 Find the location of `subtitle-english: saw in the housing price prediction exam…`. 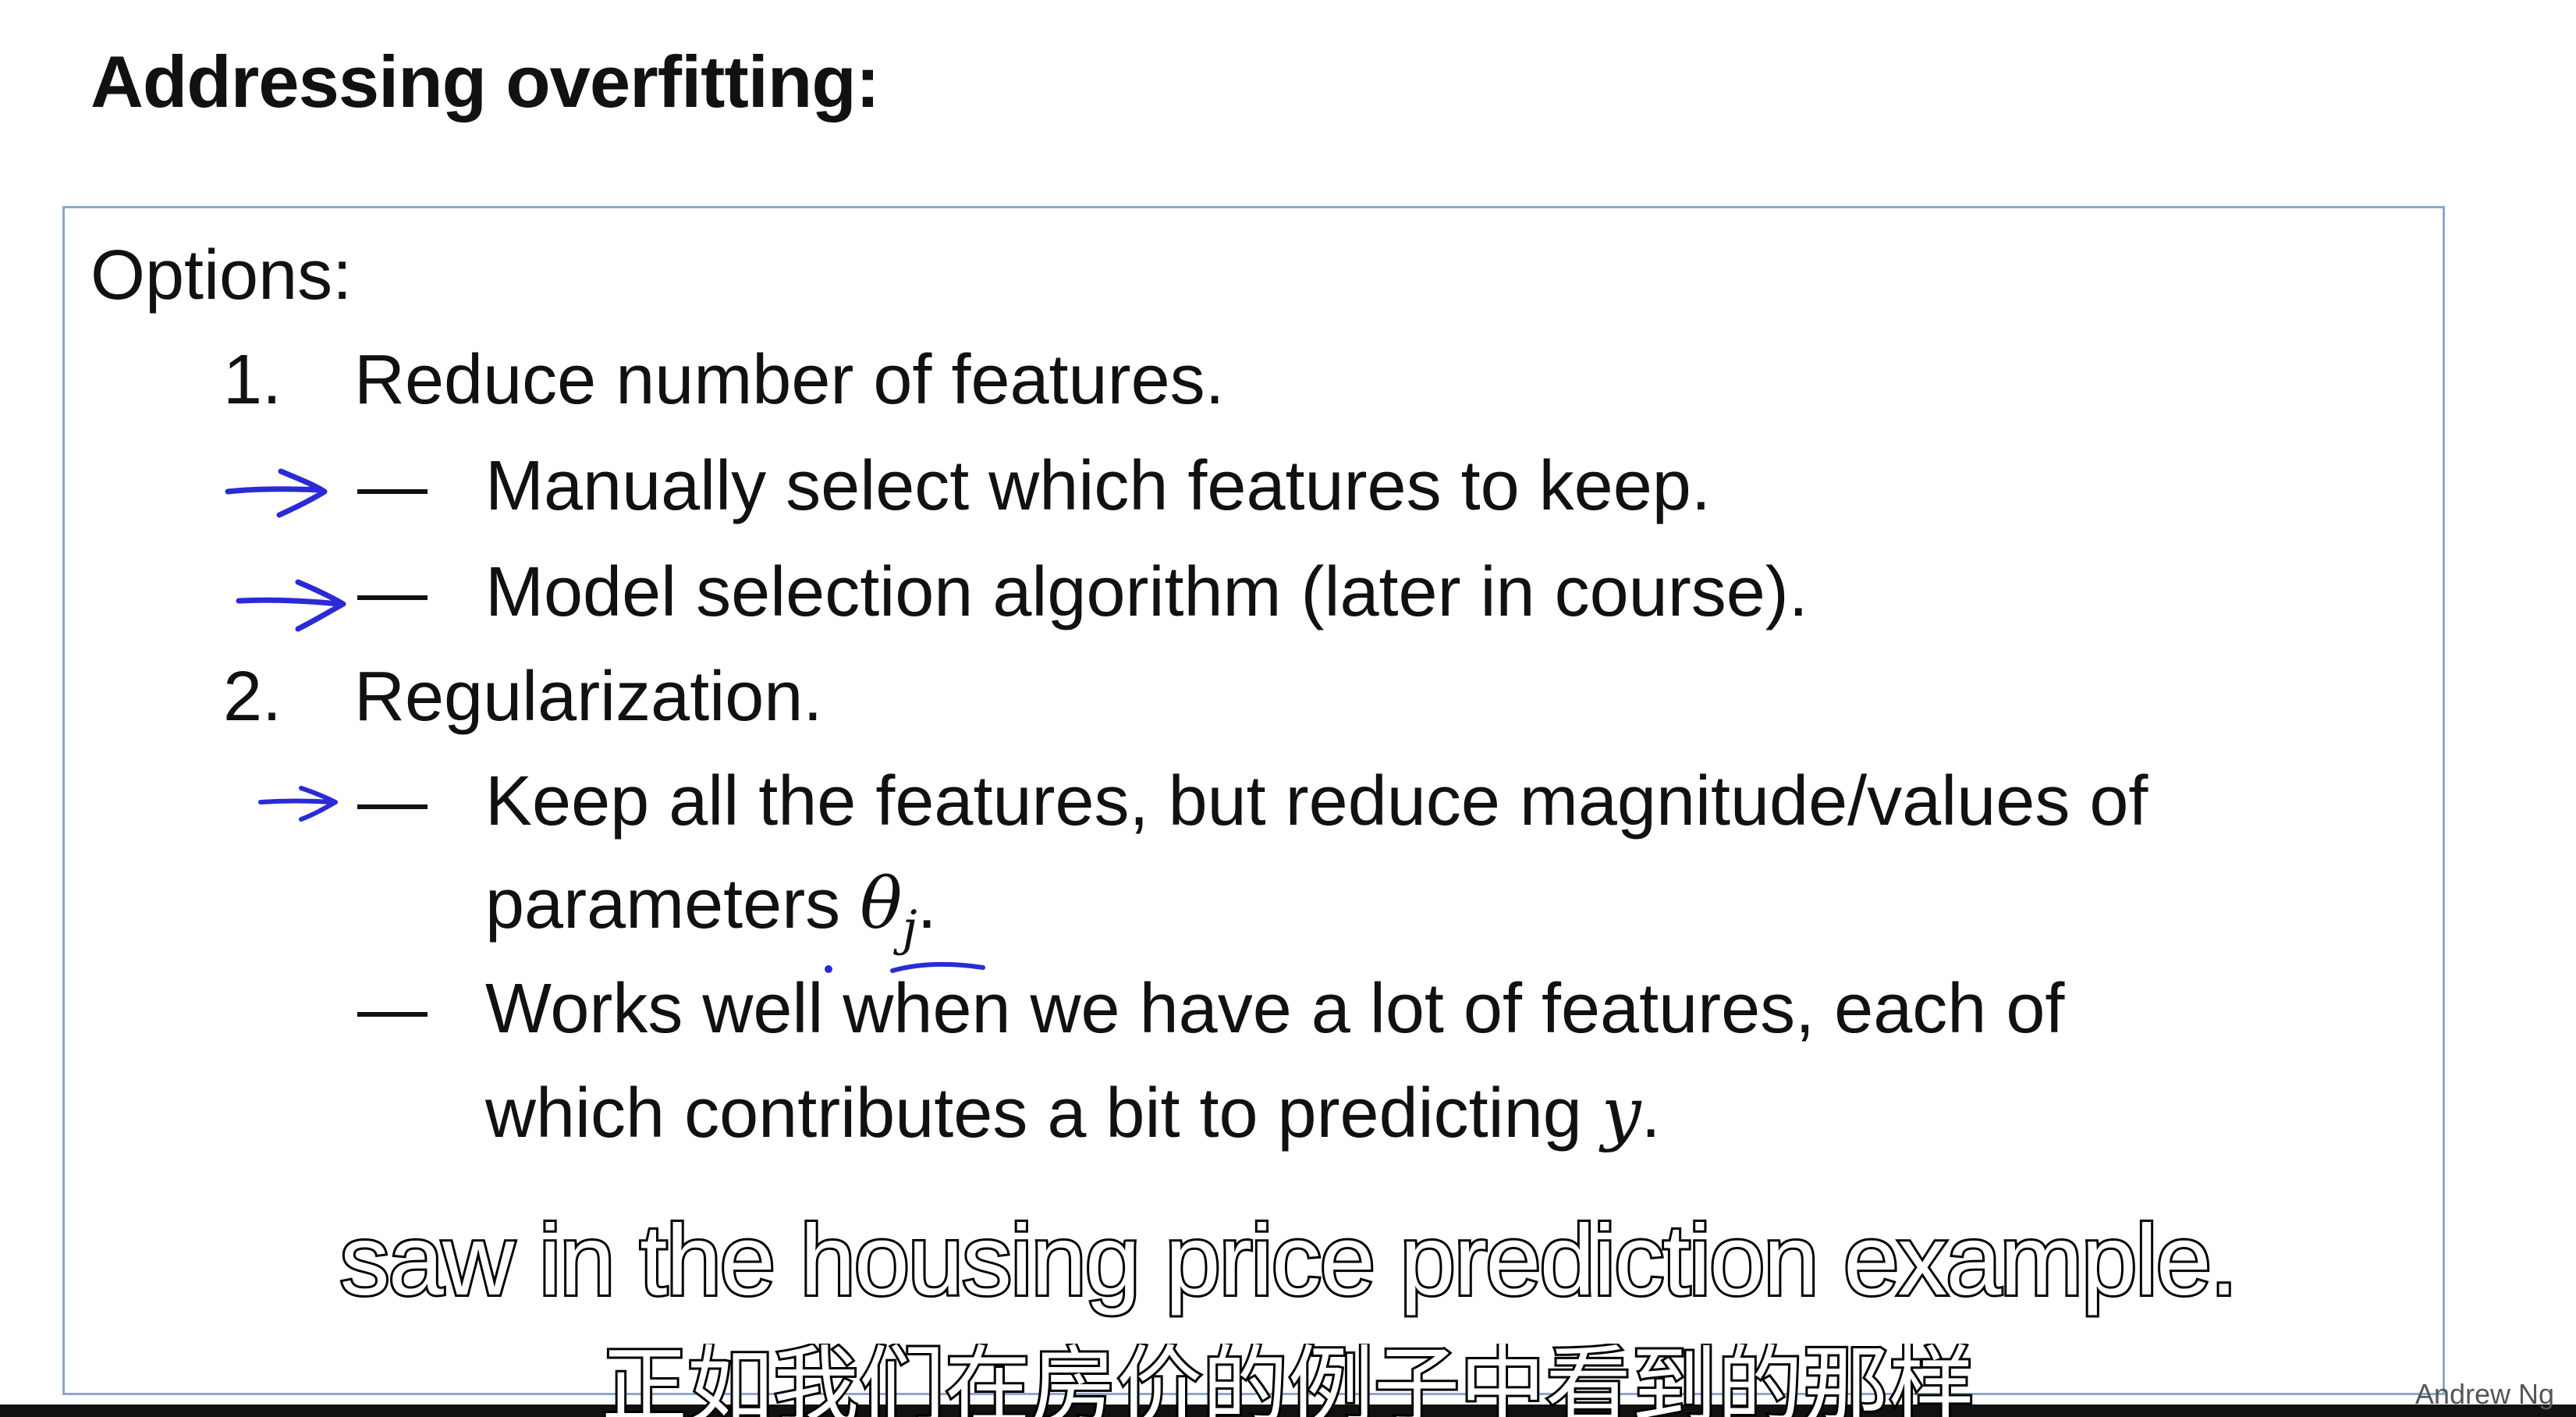

subtitle-english: saw in the housing price prediction exam… is located at coordinates (1289, 1261).